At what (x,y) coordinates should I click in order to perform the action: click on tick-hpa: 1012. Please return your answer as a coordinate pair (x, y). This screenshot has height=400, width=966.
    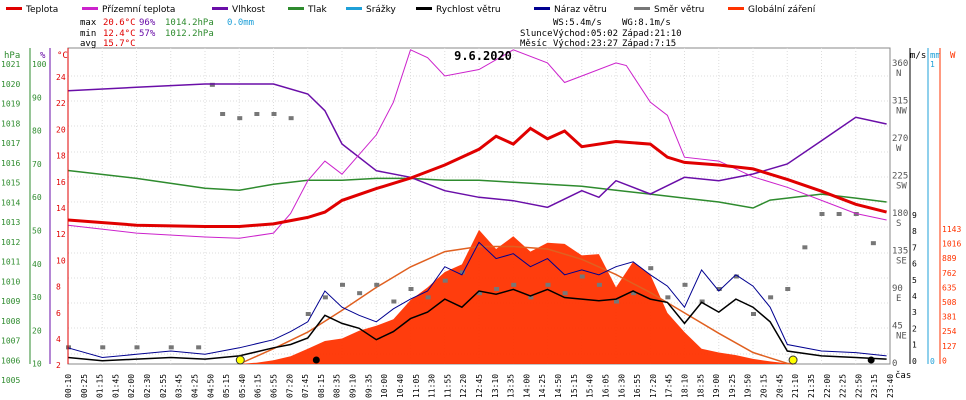
    Looking at the image, I should click on (10, 242).